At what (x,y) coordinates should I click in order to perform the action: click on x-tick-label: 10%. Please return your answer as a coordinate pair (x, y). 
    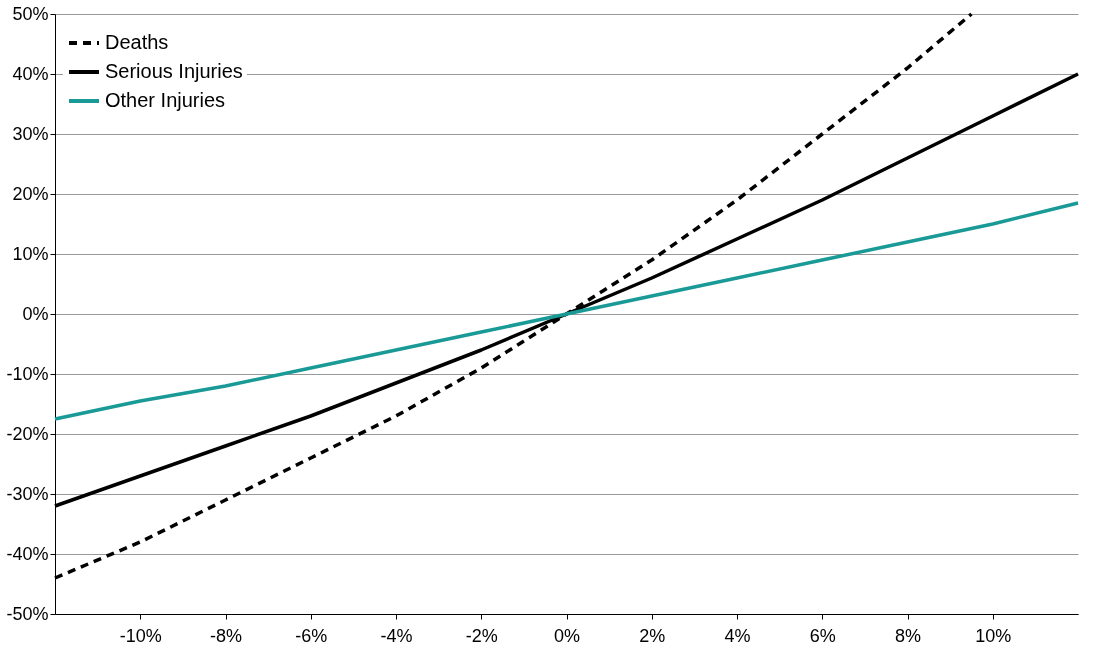
    Looking at the image, I should click on (993, 635).